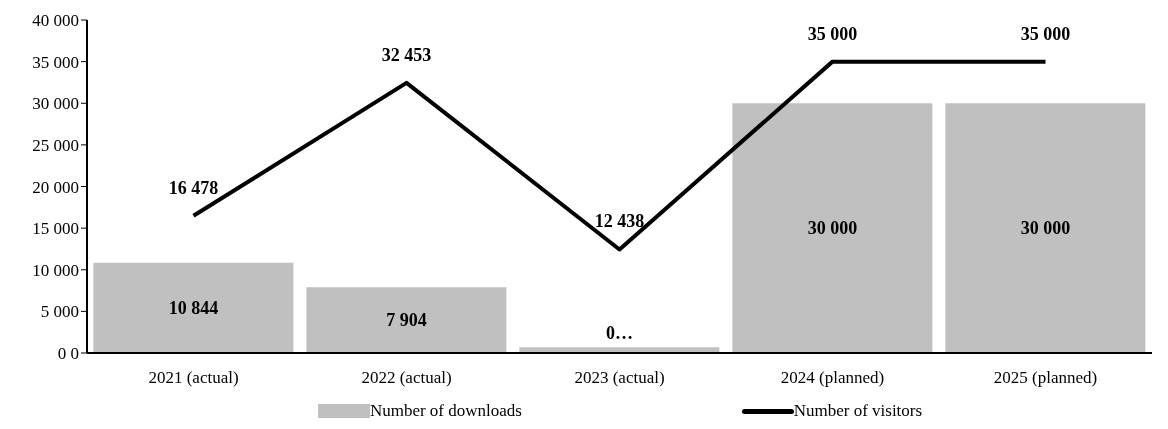  I want to click on data-label: 32 453, so click(406, 54).